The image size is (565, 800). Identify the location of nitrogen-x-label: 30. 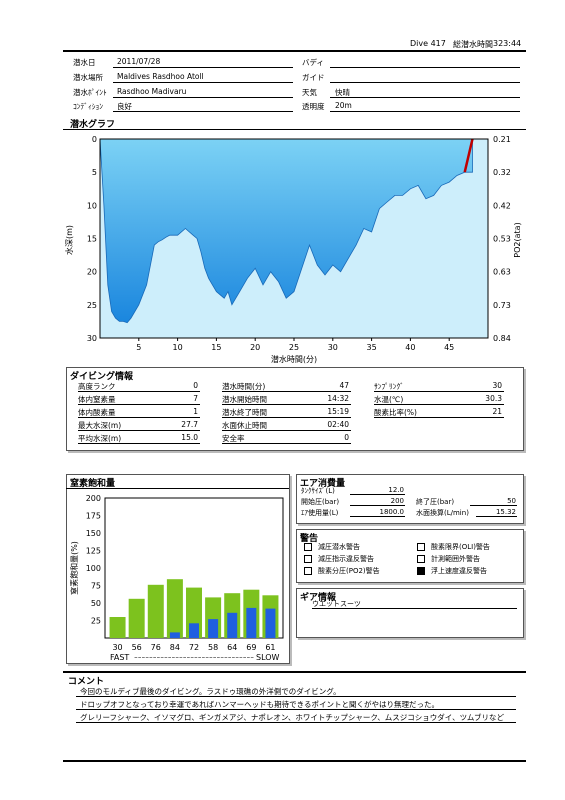
(117, 647).